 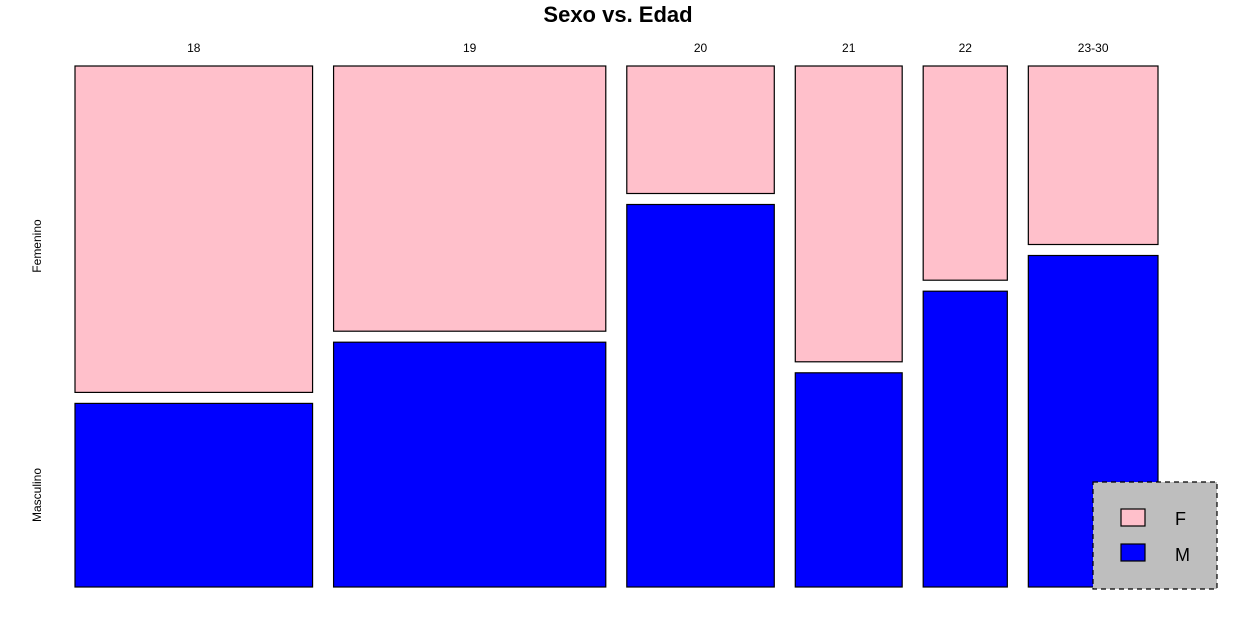 I want to click on tile-20-m, so click(x=700, y=395).